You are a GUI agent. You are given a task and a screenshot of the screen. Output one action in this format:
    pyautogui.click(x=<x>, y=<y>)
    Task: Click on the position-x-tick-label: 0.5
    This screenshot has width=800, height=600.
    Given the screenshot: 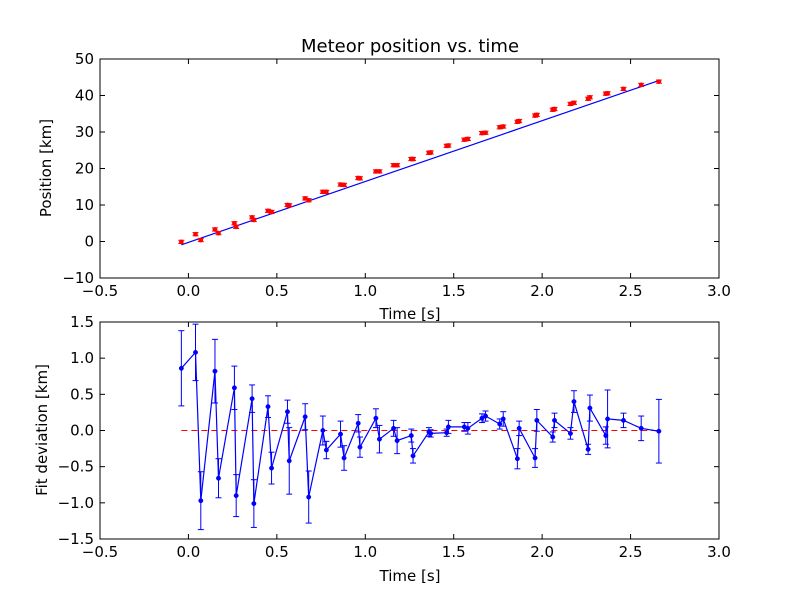 What is the action you would take?
    pyautogui.click(x=277, y=291)
    